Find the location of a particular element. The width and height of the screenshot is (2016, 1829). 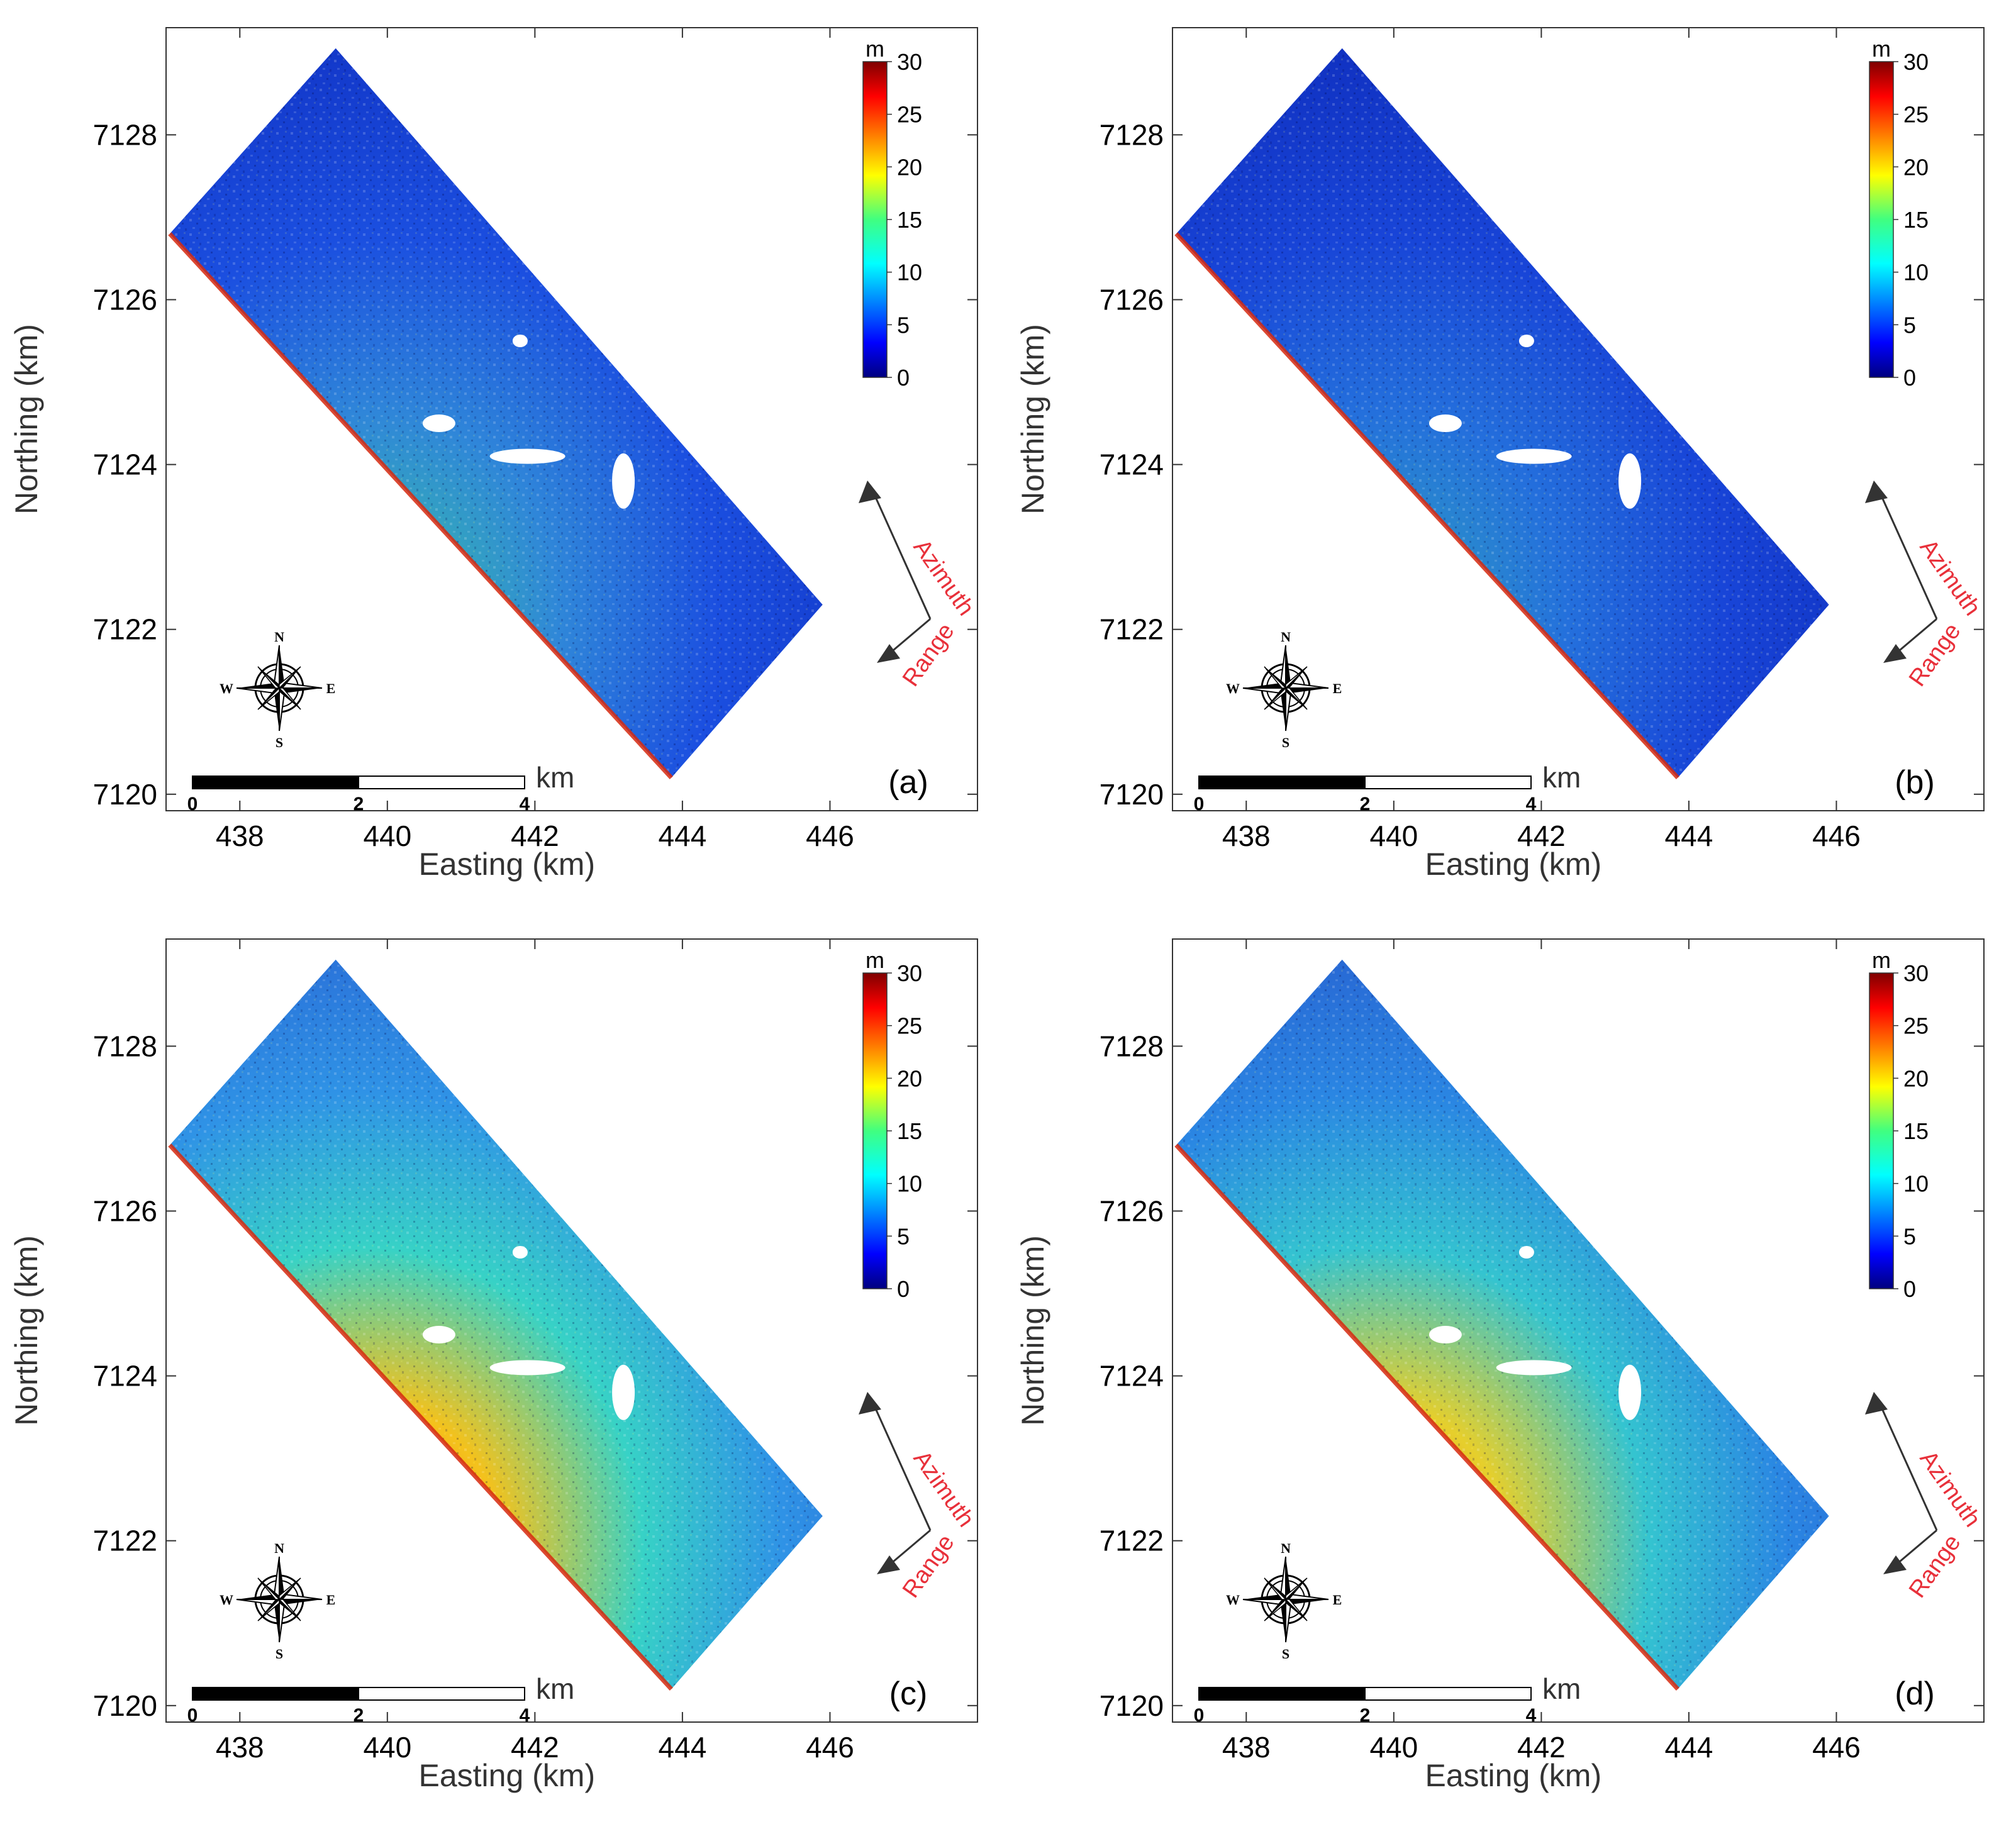

colorbar is located at coordinates (1881, 220).